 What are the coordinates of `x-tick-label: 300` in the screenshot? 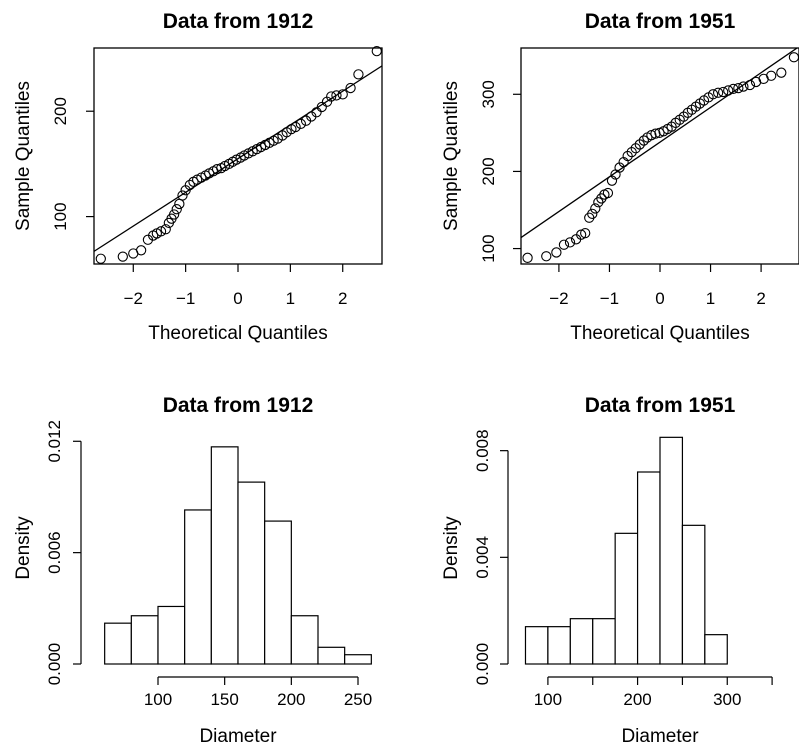 It's located at (727, 699).